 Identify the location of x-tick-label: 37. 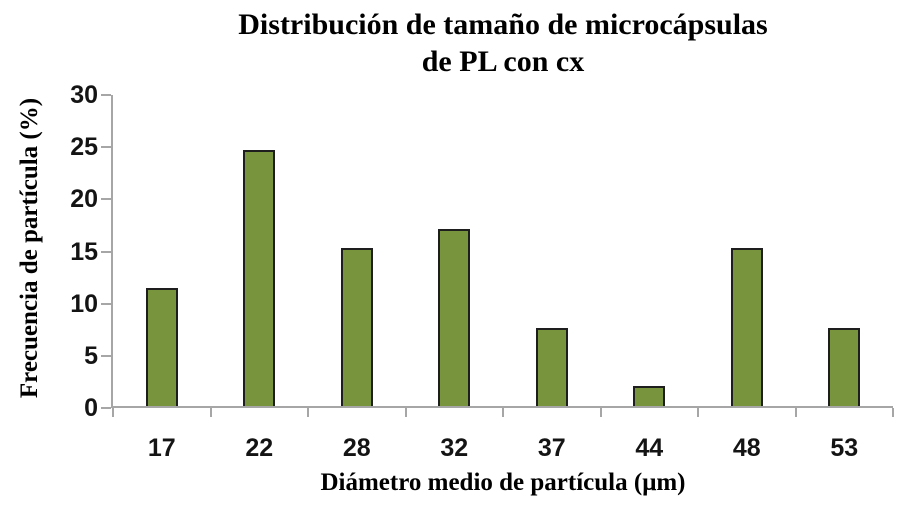
(551, 448).